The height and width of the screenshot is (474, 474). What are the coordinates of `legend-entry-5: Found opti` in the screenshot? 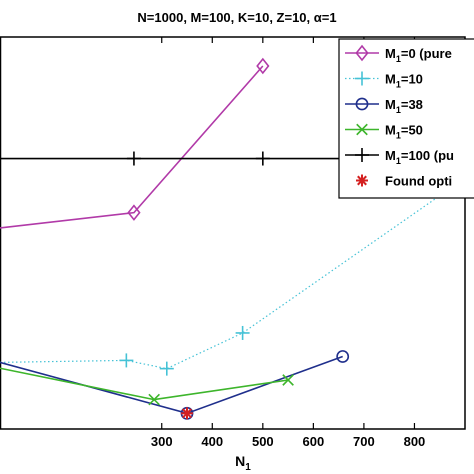 It's located at (404, 181).